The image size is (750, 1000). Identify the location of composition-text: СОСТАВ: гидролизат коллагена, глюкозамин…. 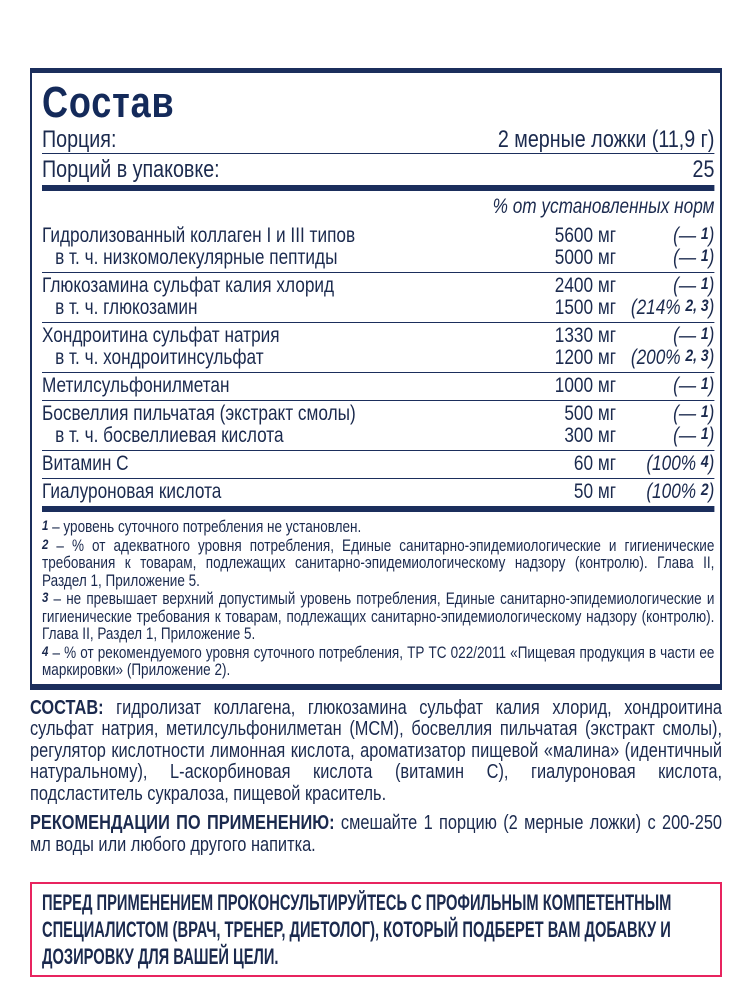
(376, 751).